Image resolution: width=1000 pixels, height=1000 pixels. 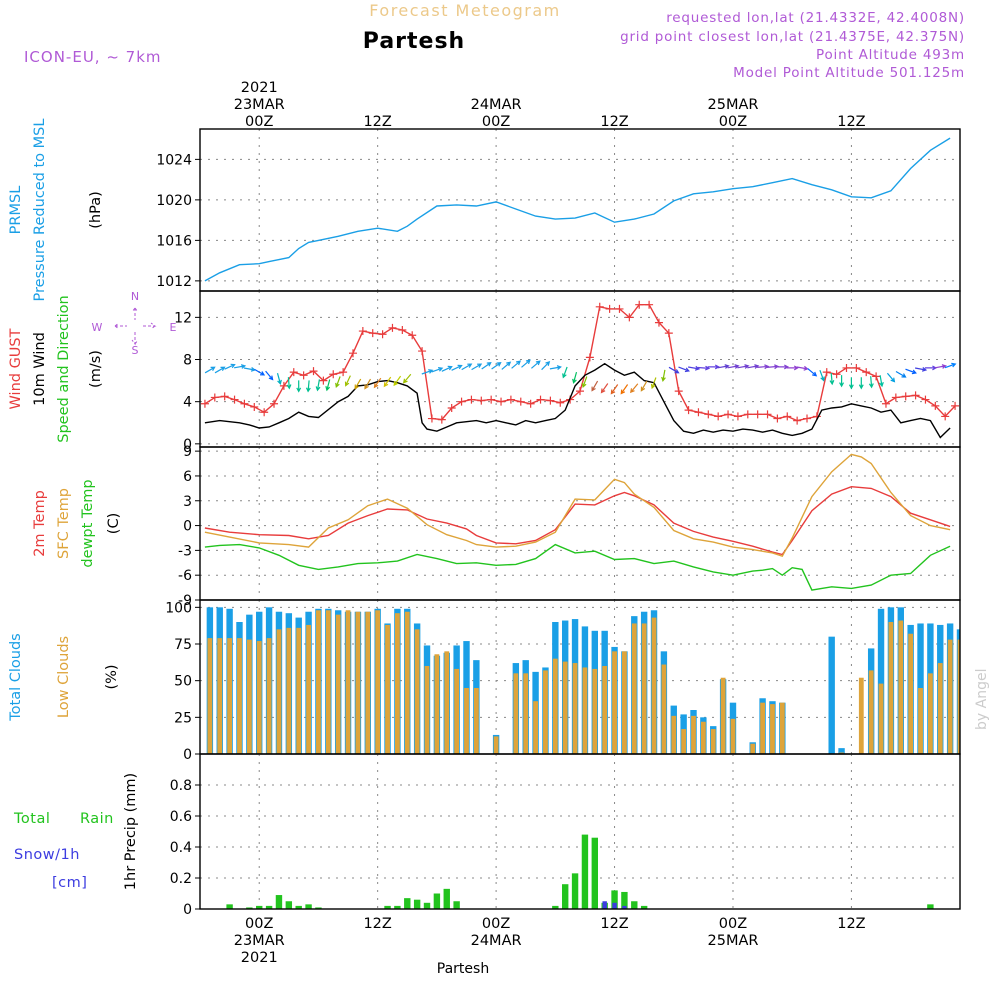 What do you see at coordinates (97, 327) in the screenshot?
I see `compass-letter: W` at bounding box center [97, 327].